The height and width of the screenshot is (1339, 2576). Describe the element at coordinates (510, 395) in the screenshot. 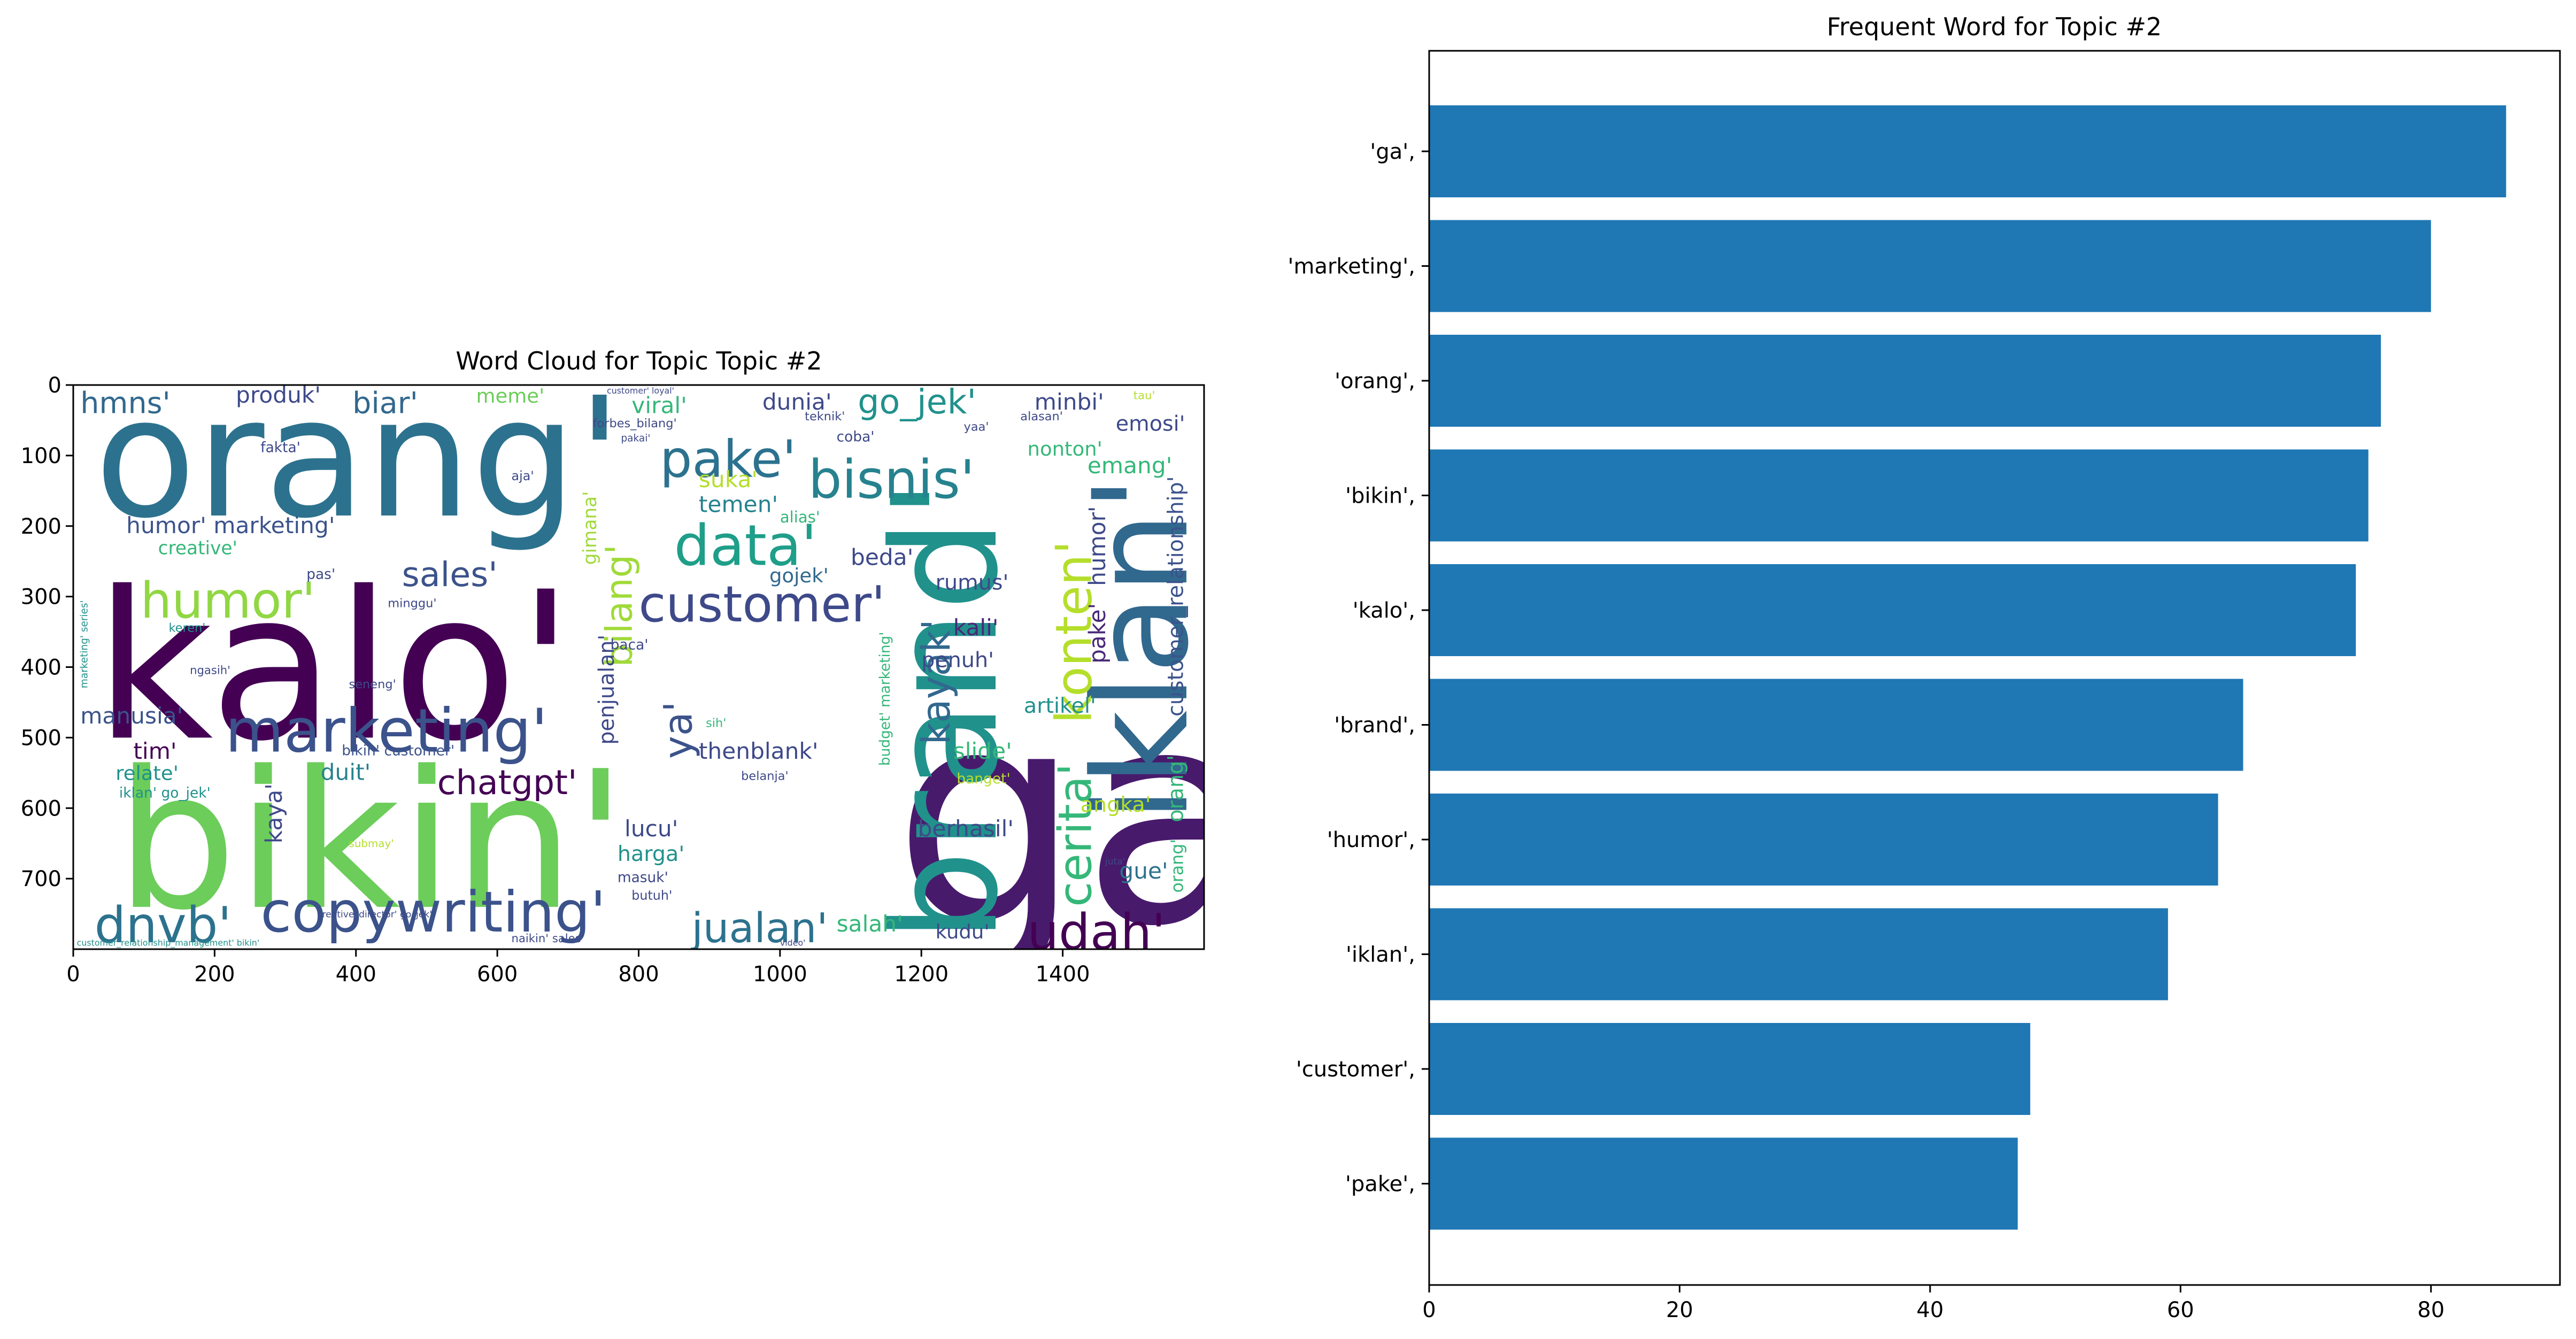

I see `word-cloud-word: meme'` at that location.